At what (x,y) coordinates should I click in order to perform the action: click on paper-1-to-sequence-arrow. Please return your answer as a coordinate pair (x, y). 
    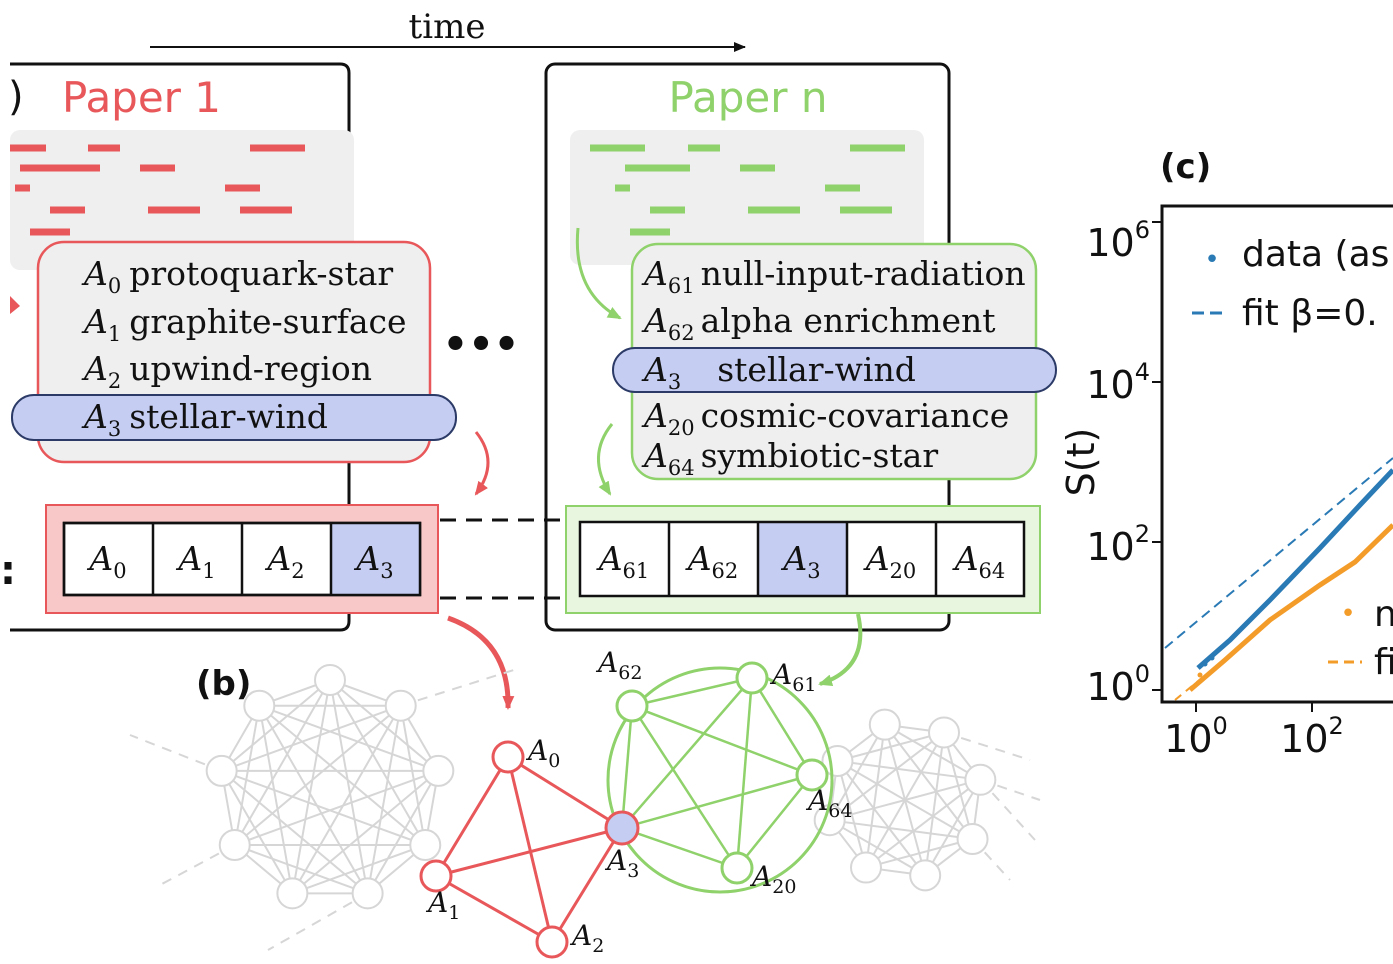
    Looking at the image, I should click on (482, 463).